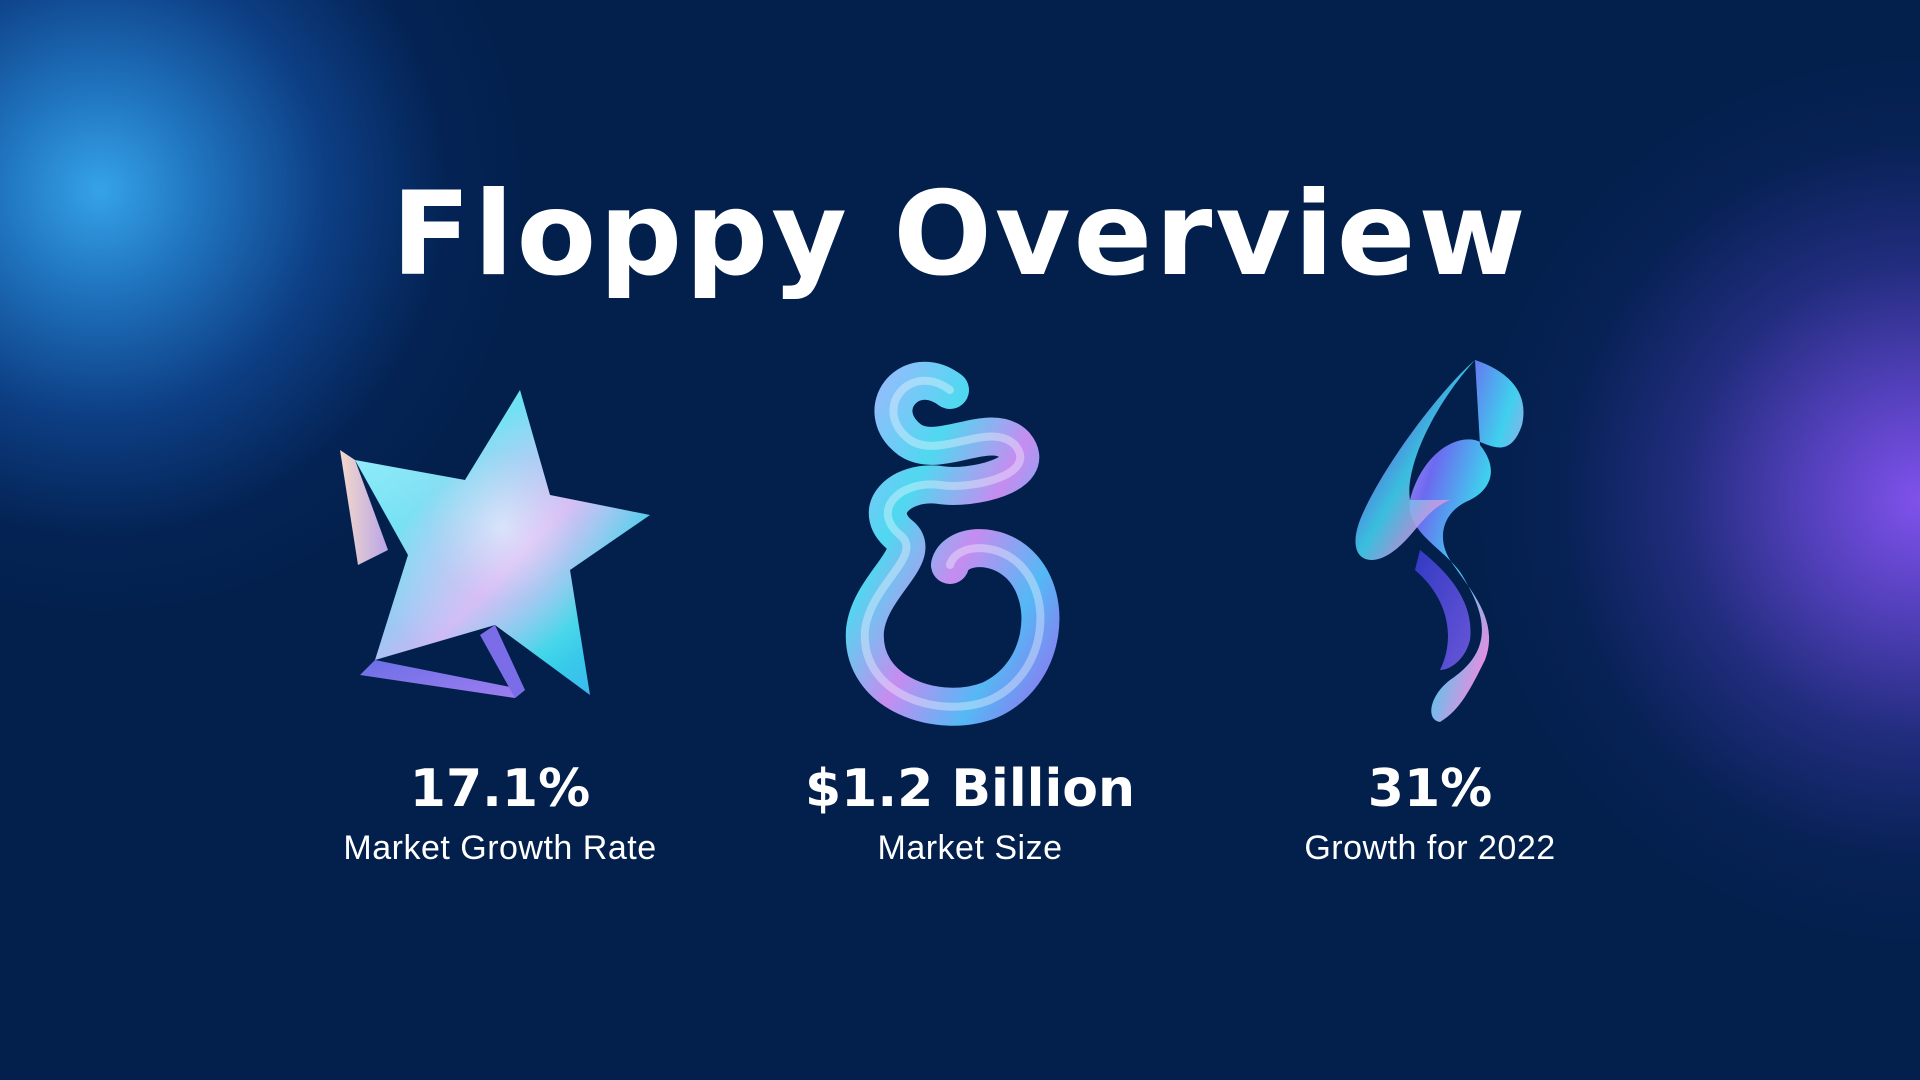 The width and height of the screenshot is (1920, 1080). I want to click on slide-title: Floppy Overview, so click(960, 234).